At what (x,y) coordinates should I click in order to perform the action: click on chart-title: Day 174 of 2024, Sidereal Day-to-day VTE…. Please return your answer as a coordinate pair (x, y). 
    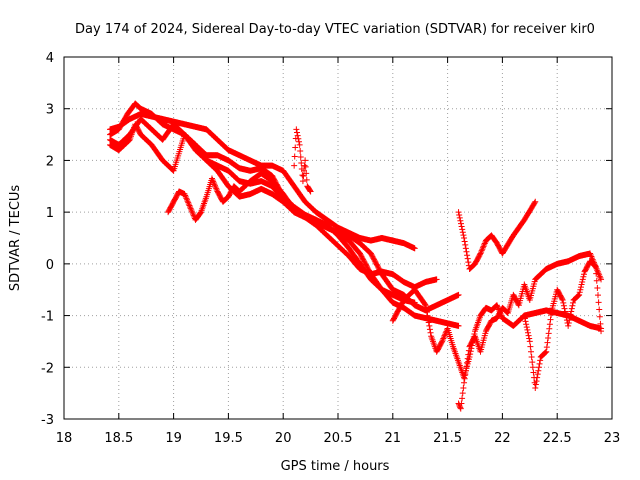
    Looking at the image, I should click on (335, 29).